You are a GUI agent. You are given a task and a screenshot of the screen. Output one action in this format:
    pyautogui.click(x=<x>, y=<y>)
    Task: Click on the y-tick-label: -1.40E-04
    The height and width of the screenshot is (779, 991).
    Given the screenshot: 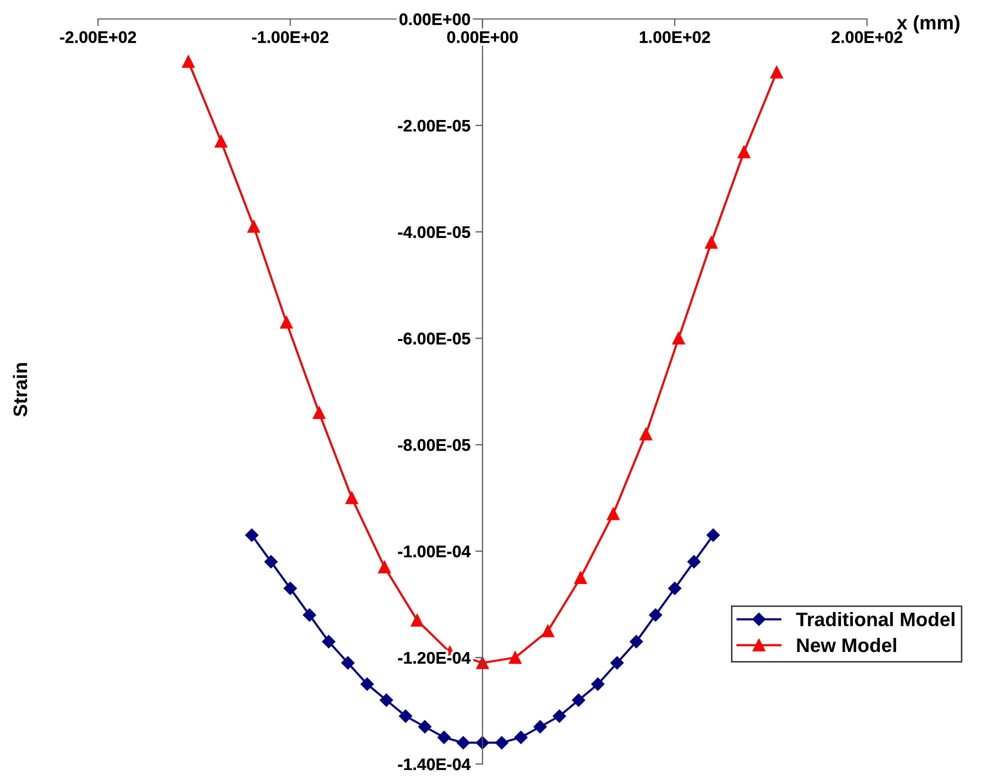 What is the action you would take?
    pyautogui.click(x=434, y=764)
    